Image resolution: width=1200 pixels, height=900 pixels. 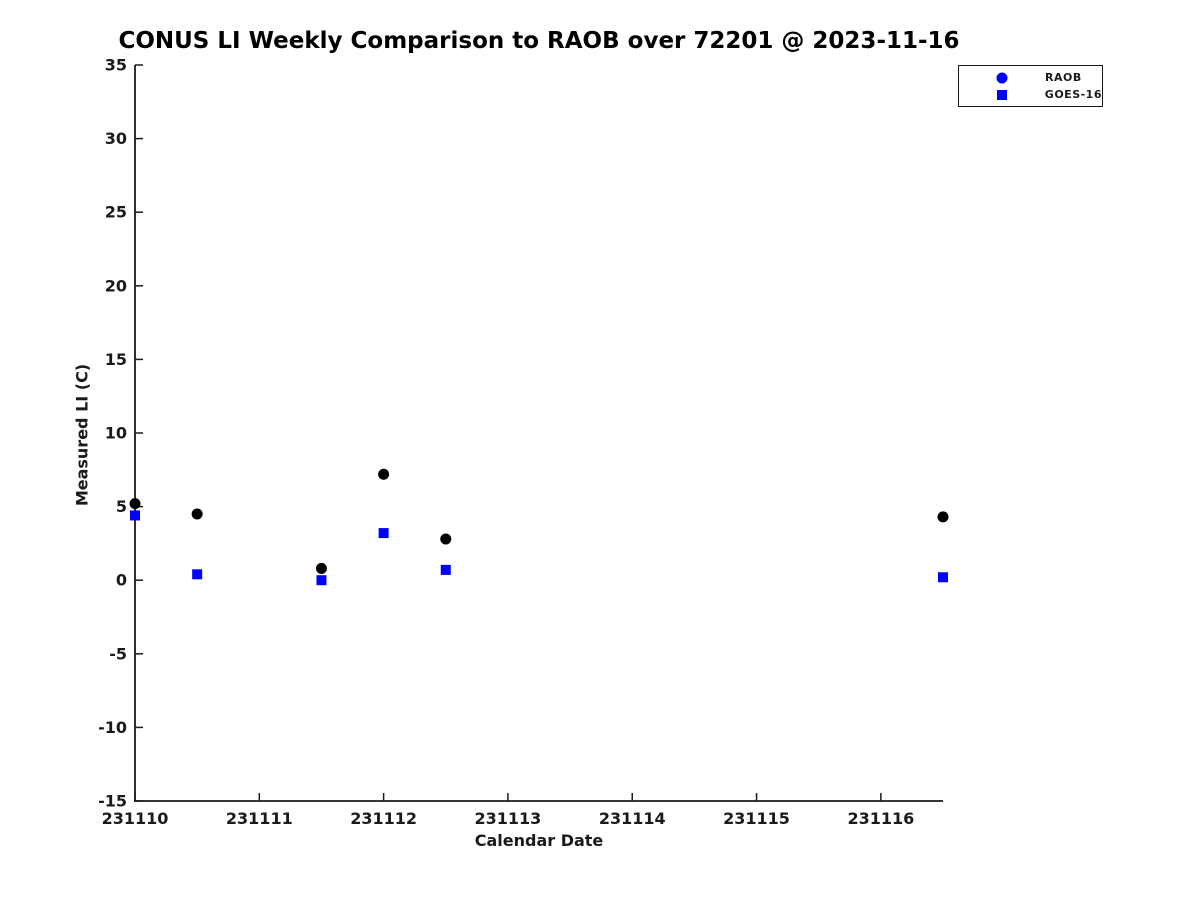 What do you see at coordinates (1002, 95) in the screenshot?
I see `square-marker-icon` at bounding box center [1002, 95].